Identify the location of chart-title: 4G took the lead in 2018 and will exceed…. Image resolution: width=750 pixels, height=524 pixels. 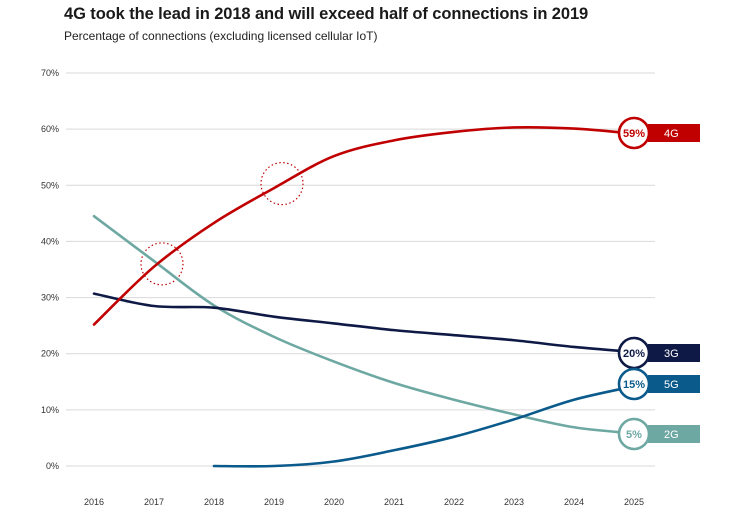
(326, 14).